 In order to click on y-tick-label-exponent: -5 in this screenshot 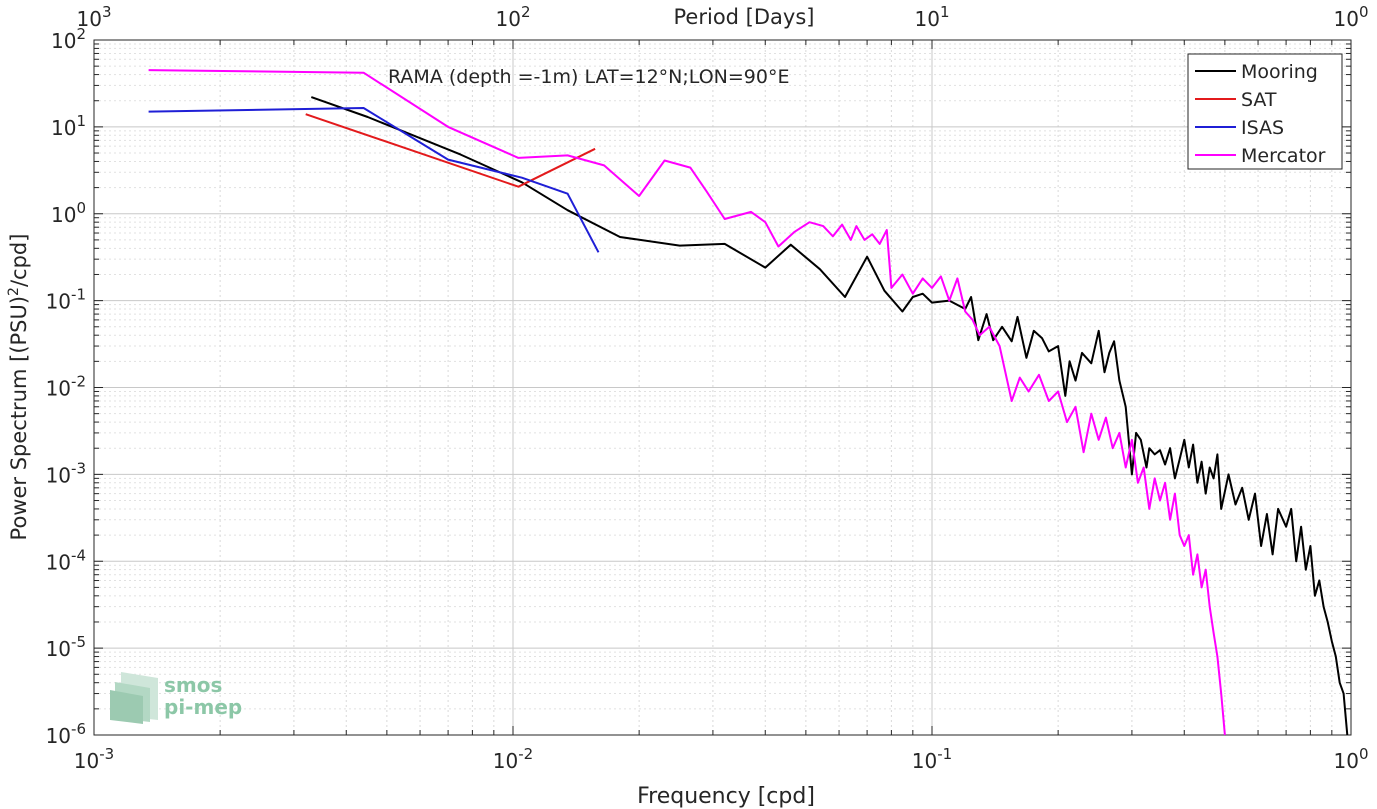, I will do `click(78, 642)`.